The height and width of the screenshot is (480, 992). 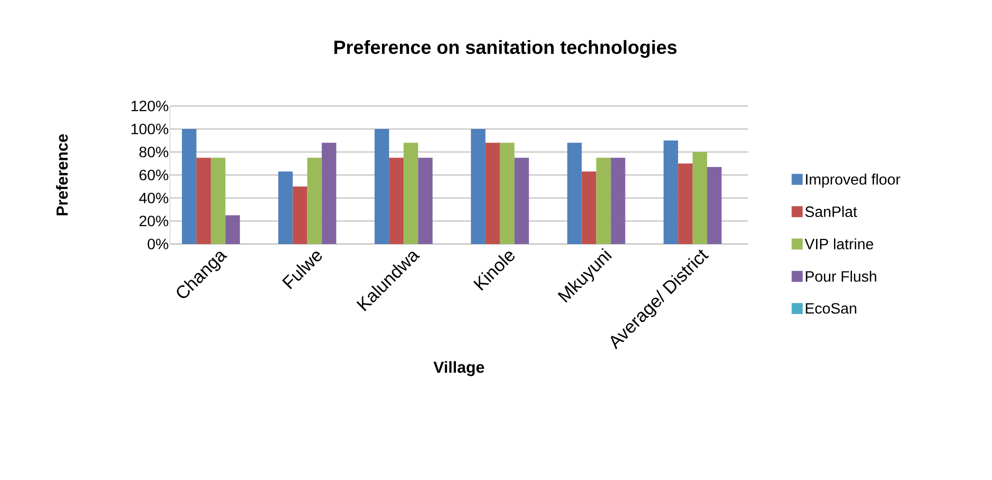 What do you see at coordinates (831, 308) in the screenshot?
I see `legend-label: EcoSan` at bounding box center [831, 308].